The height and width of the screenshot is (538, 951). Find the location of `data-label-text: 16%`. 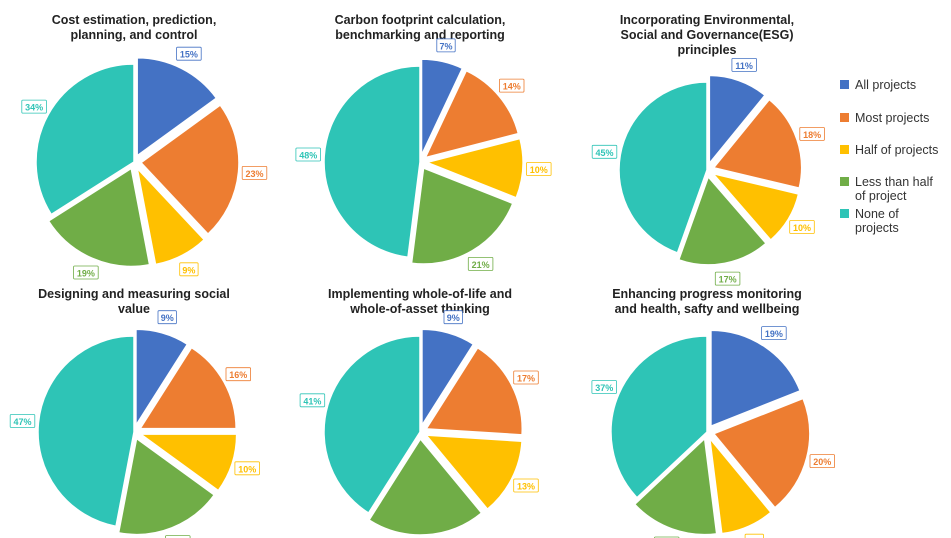

data-label-text: 16% is located at coordinates (238, 375).